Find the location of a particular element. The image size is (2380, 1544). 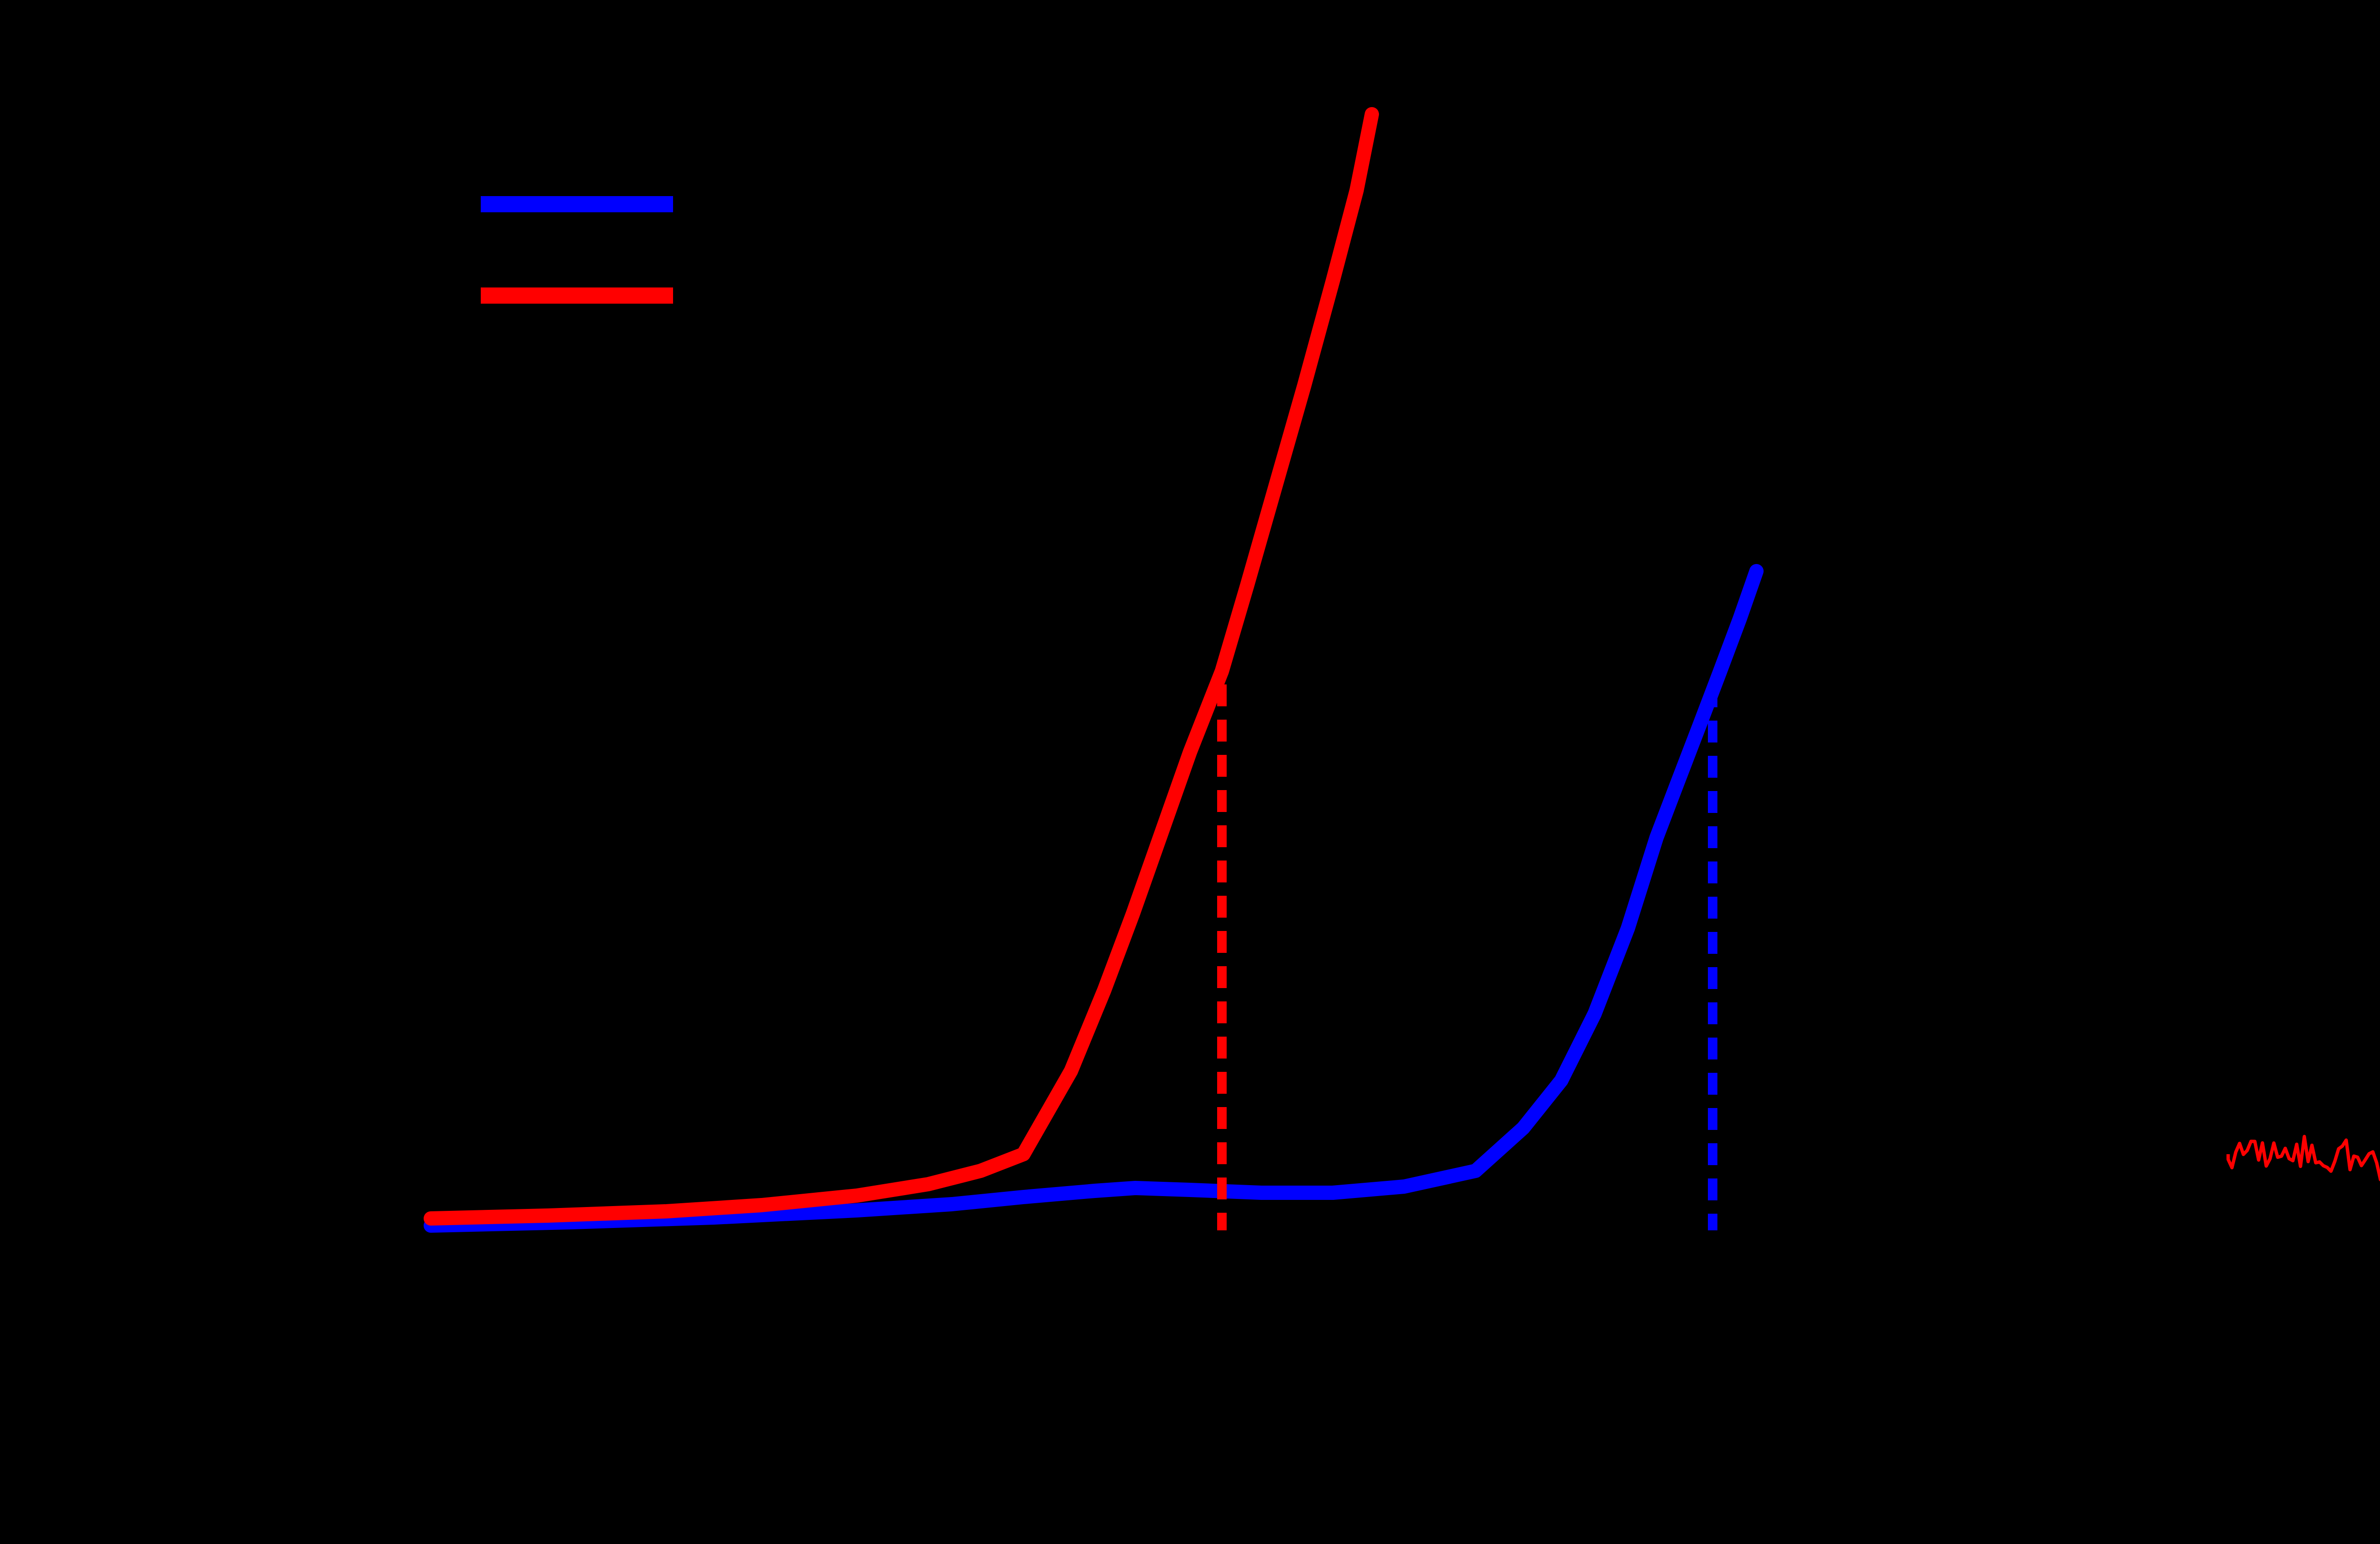

noise-trace is located at coordinates (2303, 1158).